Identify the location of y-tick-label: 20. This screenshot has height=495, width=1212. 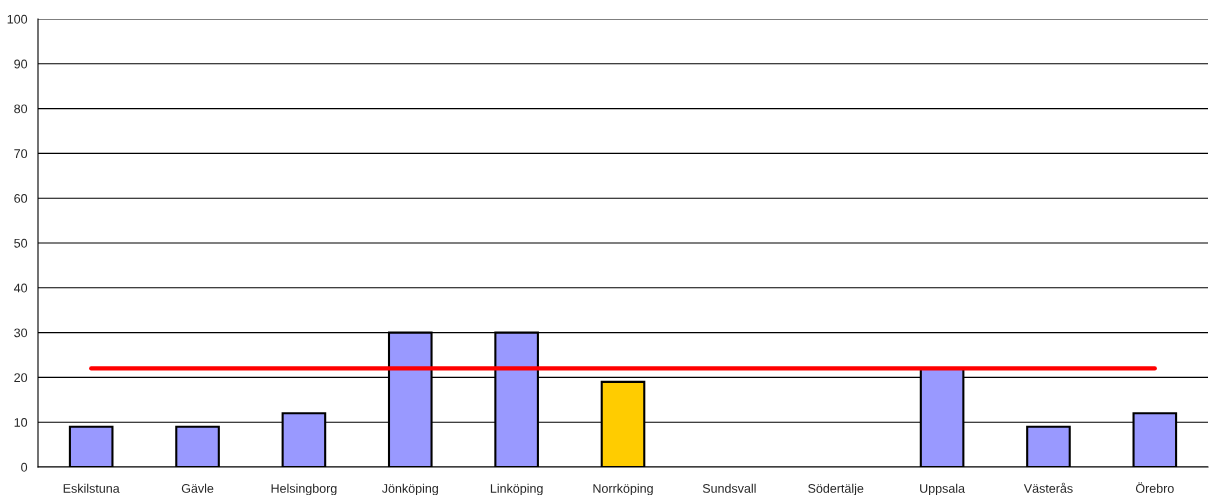
(21, 378).